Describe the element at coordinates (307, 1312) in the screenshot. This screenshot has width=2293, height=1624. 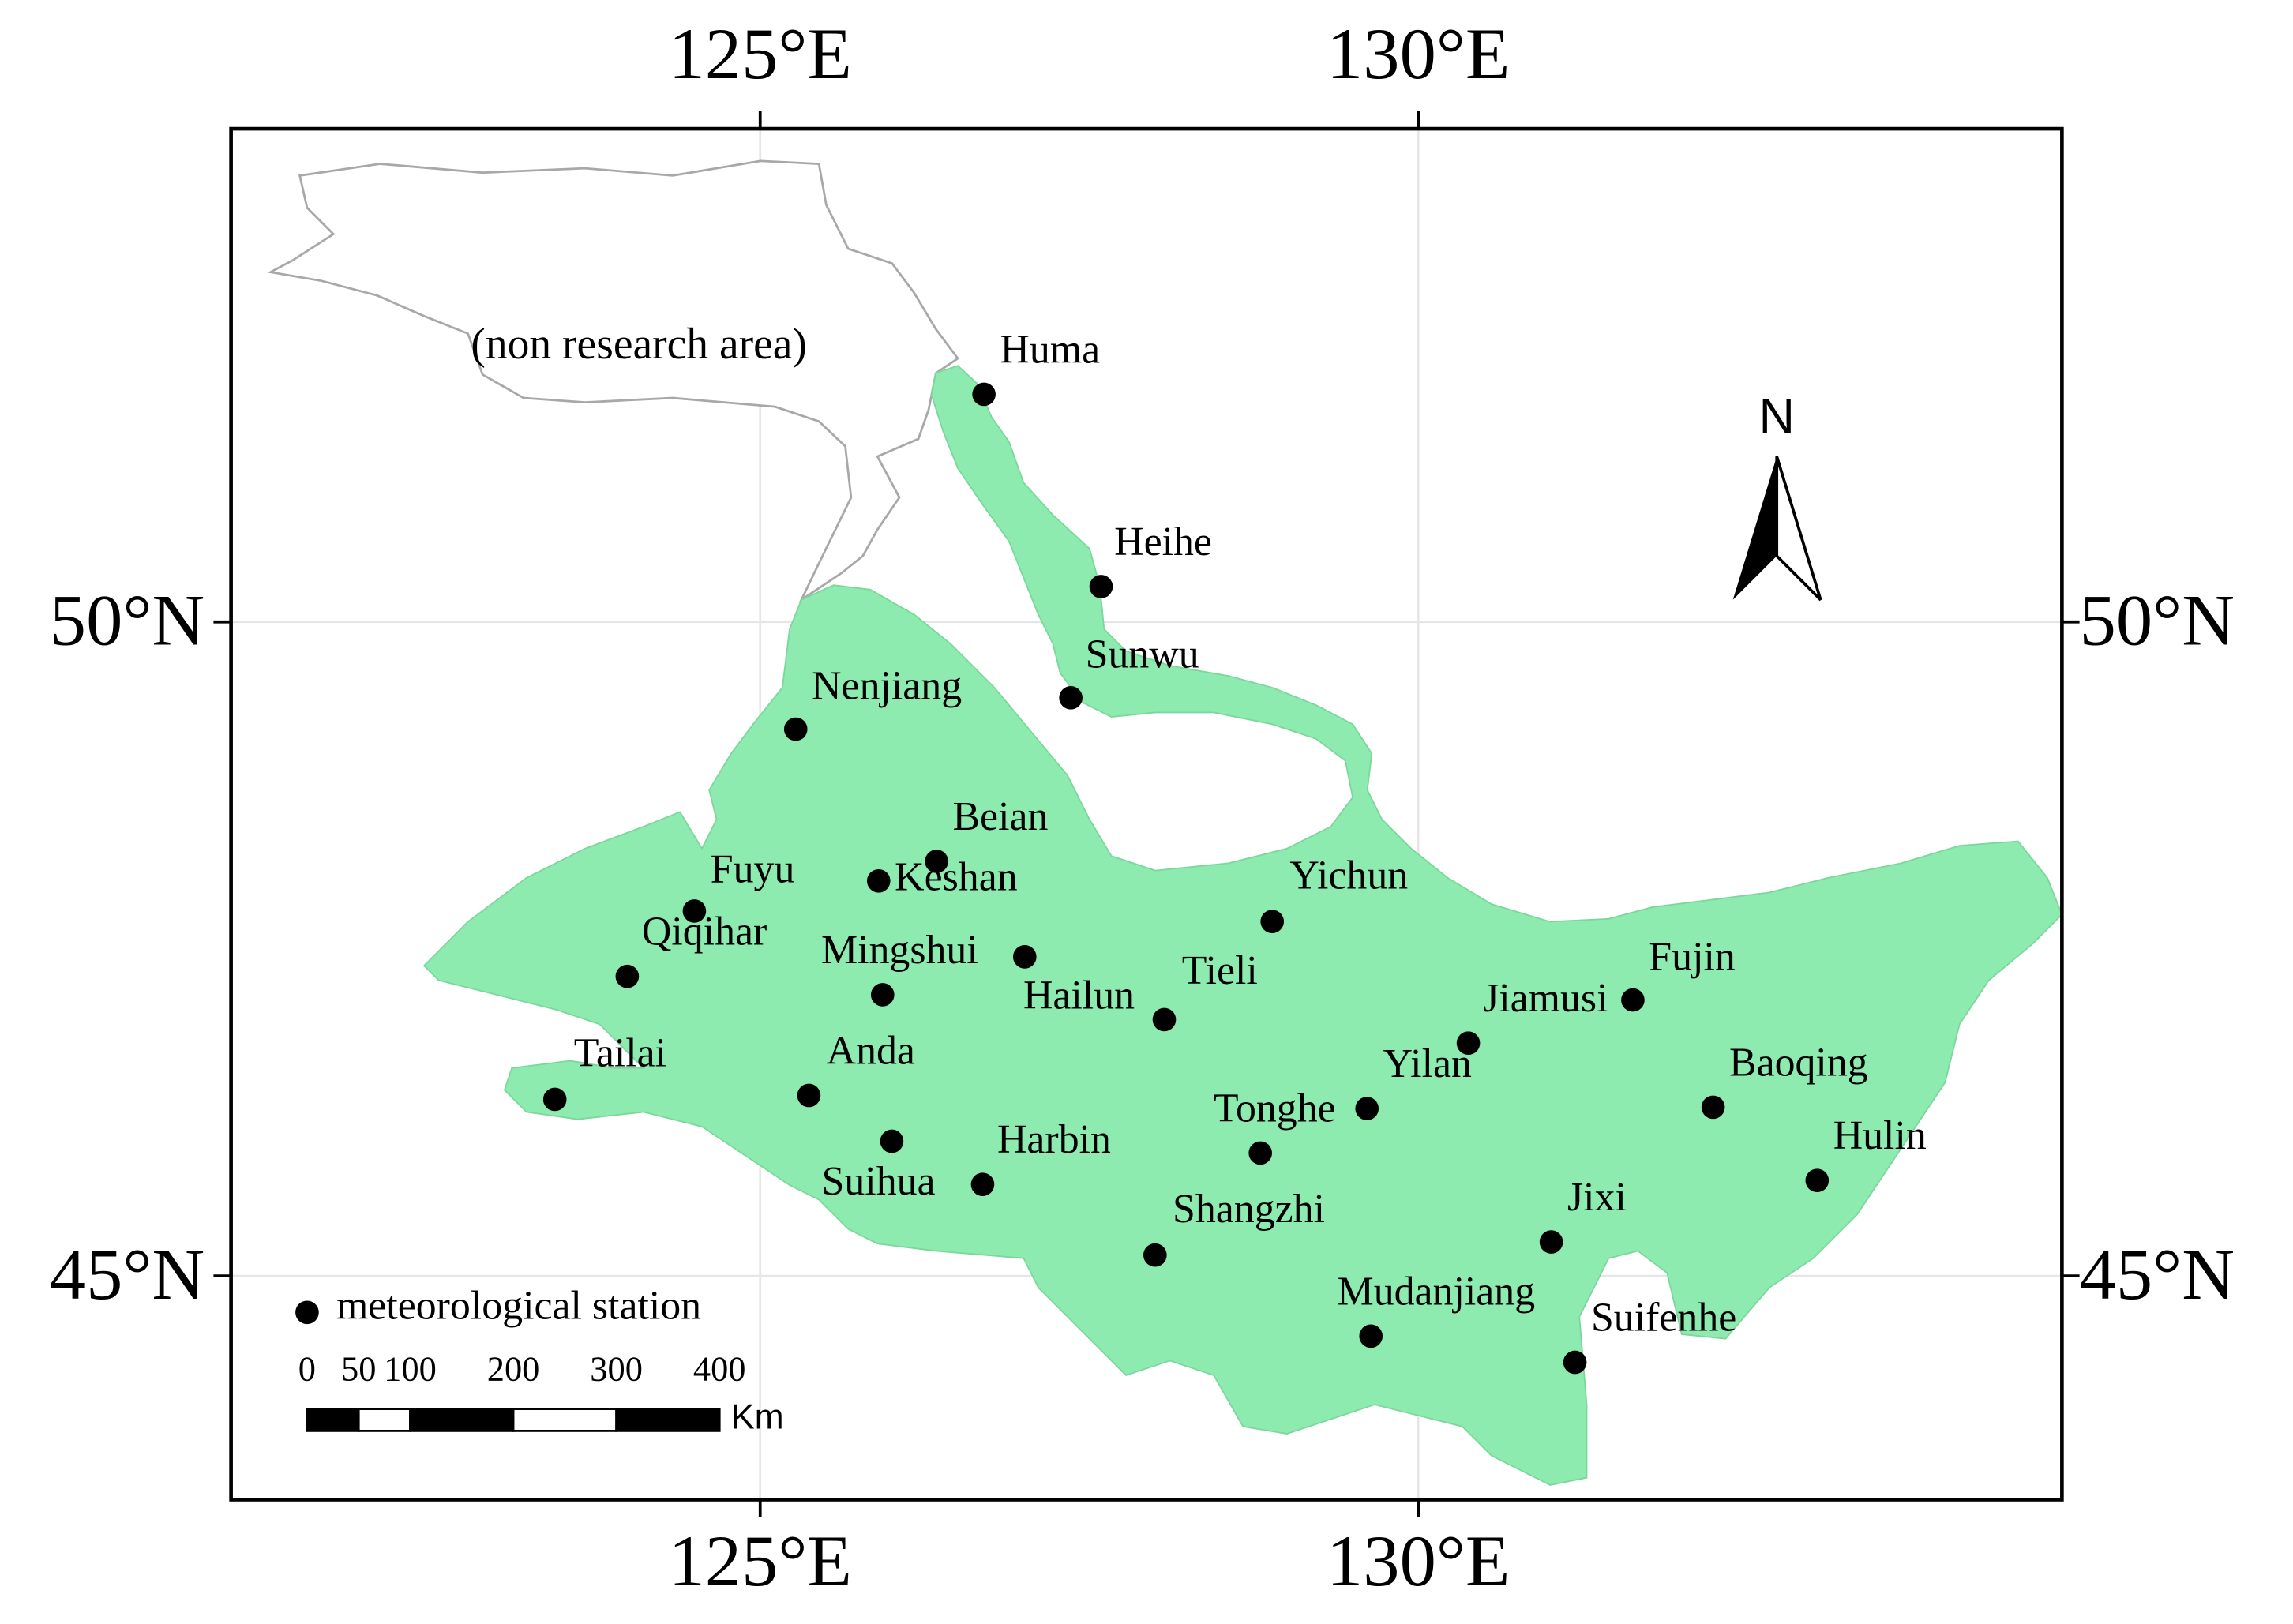
I see `legend-symbol` at that location.